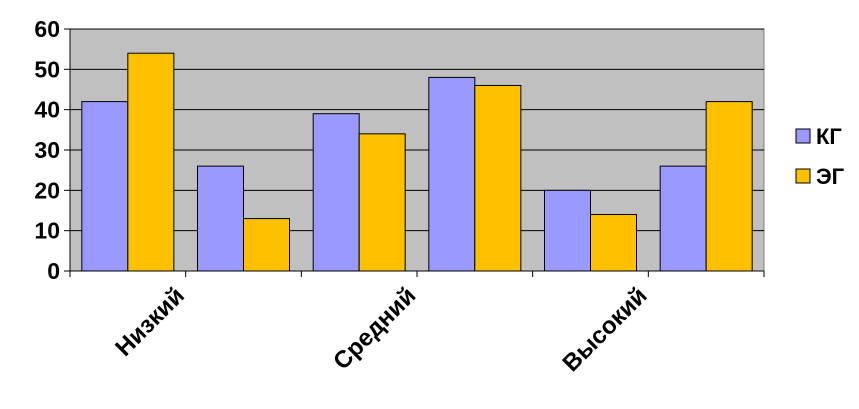 This screenshot has width=859, height=409. I want to click on y-tick-label: 10, so click(47, 231).